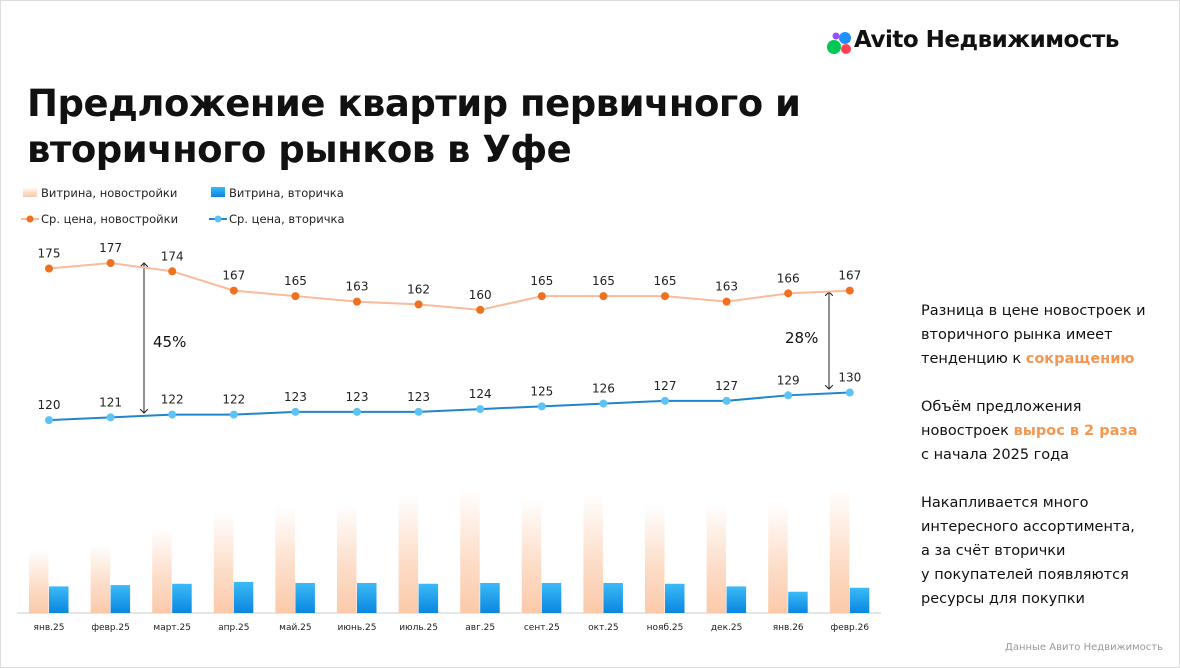  Describe the element at coordinates (418, 289) in the screenshot. I see `data-label: 162` at that location.